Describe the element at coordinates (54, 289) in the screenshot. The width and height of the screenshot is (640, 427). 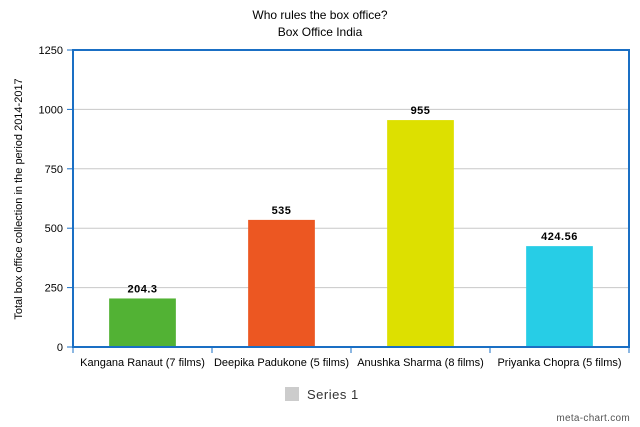
I see `y-tick-label: 250` at that location.